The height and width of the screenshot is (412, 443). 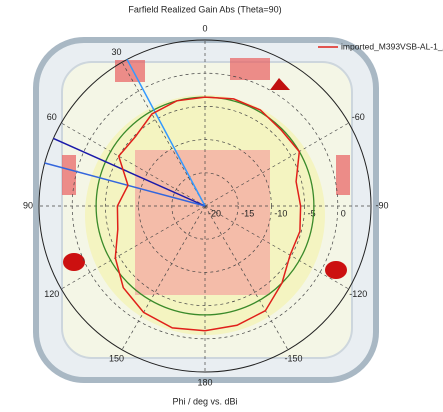 What do you see at coordinates (358, 294) in the screenshot?
I see `theta-tick-label: -120` at bounding box center [358, 294].